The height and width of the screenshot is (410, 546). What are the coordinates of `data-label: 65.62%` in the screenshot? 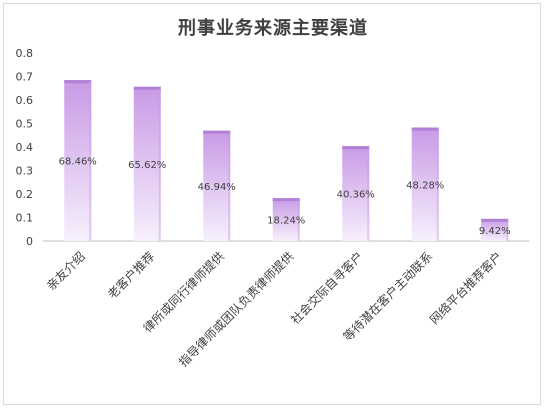 It's located at (147, 165).